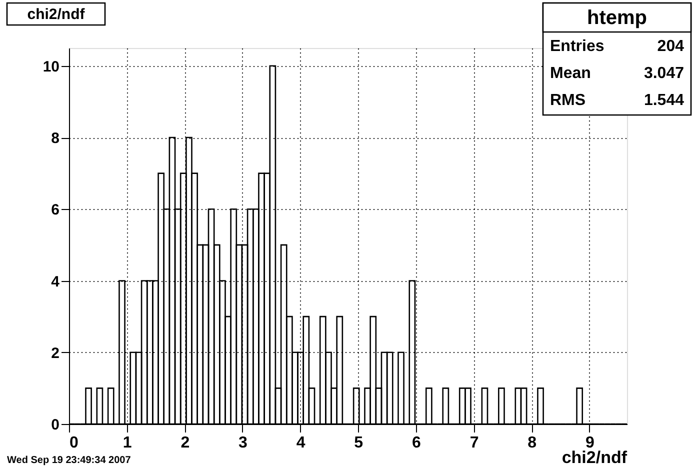  Describe the element at coordinates (416, 443) in the screenshot. I see `x-tick-label: 6` at that location.